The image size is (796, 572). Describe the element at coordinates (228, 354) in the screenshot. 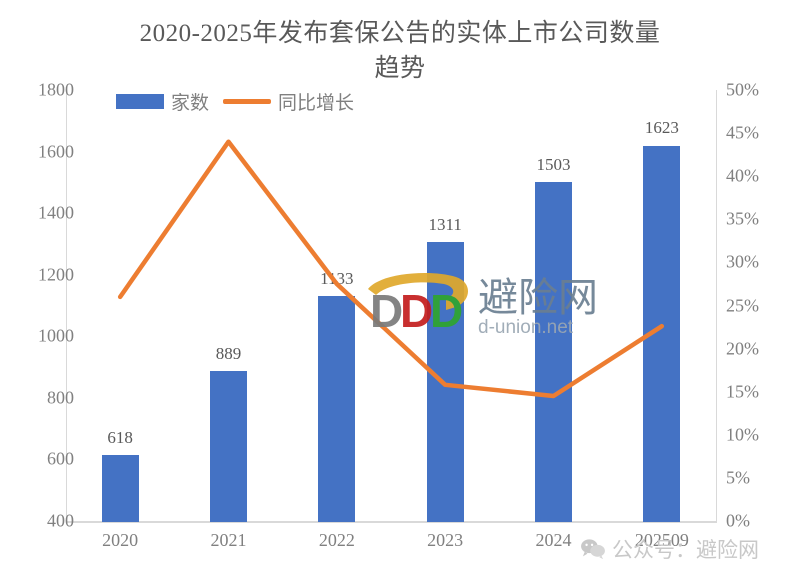

I see `bar-value-label: 889` at that location.